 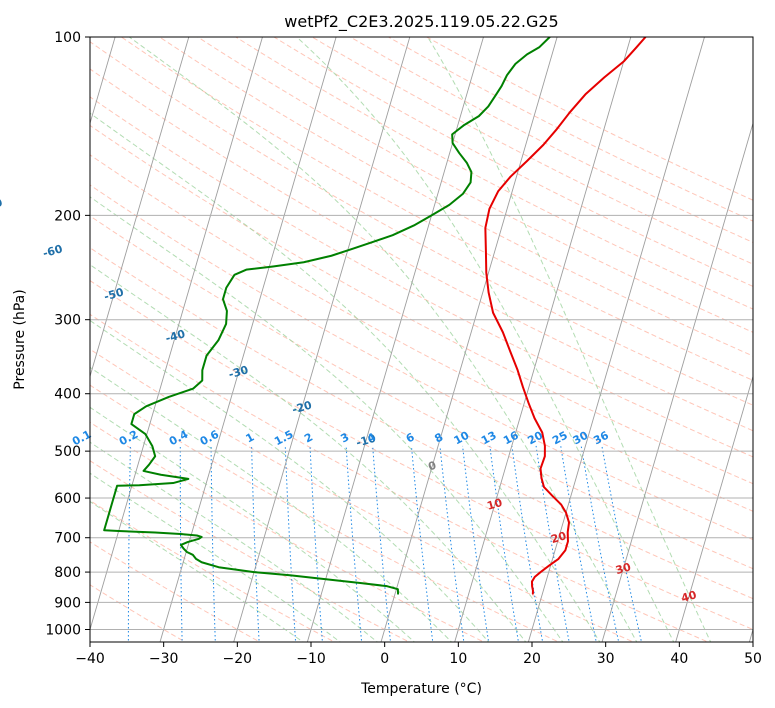 What do you see at coordinates (67, 573) in the screenshot?
I see `y-tick-label: 800` at bounding box center [67, 573].